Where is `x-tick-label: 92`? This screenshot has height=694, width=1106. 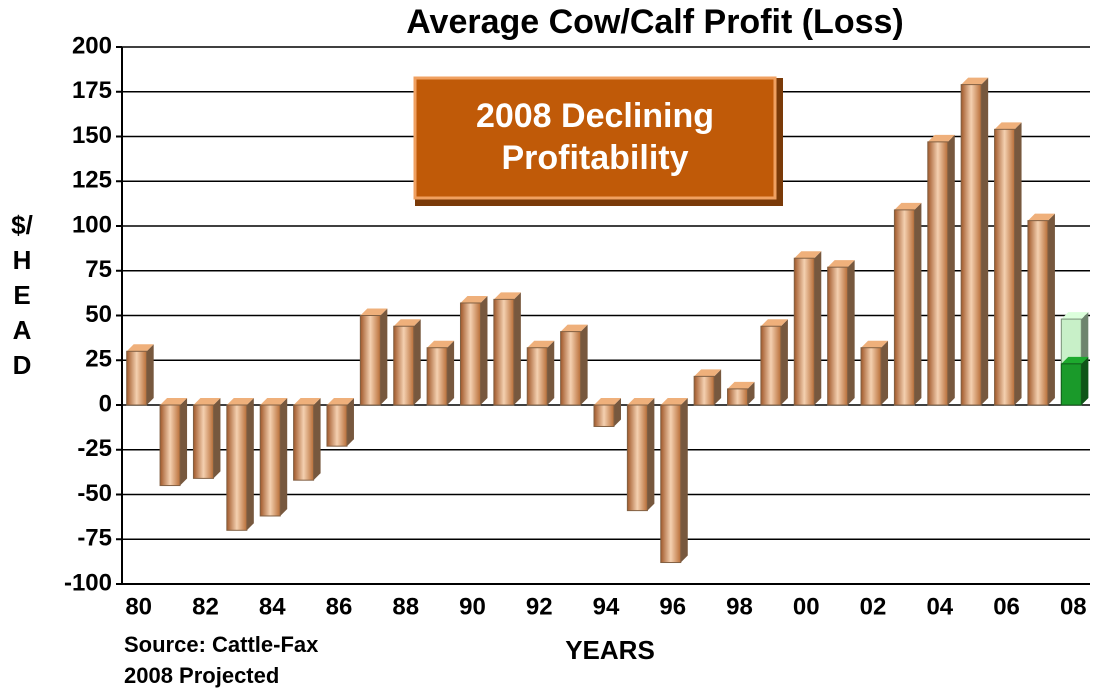
x-tick-label: 92 is located at coordinates (539, 606).